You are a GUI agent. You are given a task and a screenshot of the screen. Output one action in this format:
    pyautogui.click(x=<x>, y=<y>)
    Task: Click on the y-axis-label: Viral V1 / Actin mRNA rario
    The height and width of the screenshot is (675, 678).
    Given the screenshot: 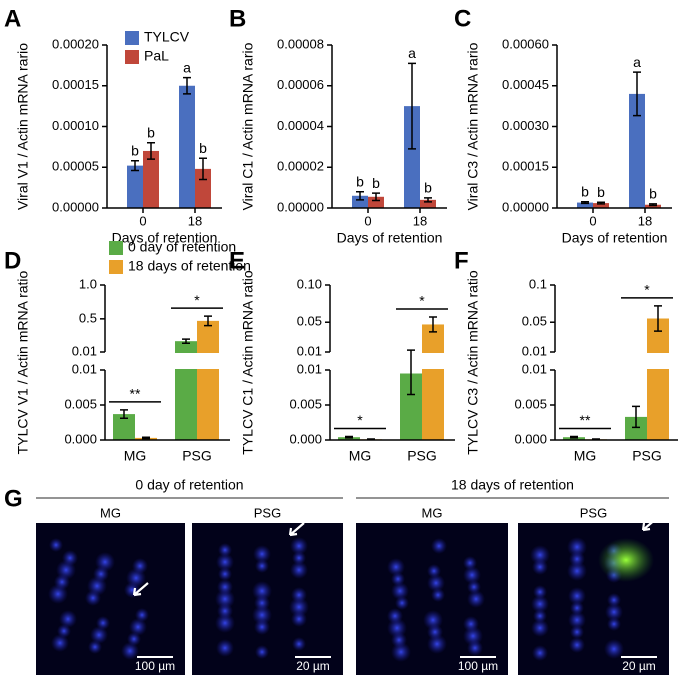 What is the action you would take?
    pyautogui.click(x=23, y=126)
    